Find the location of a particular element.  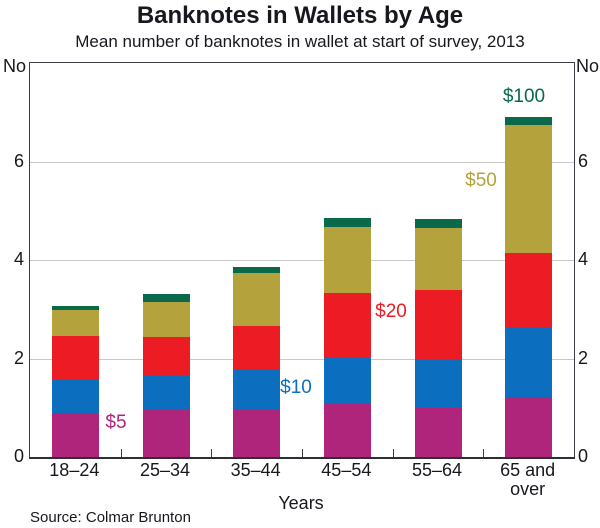

x-tick-label-1: 25–34 is located at coordinates (165, 470).